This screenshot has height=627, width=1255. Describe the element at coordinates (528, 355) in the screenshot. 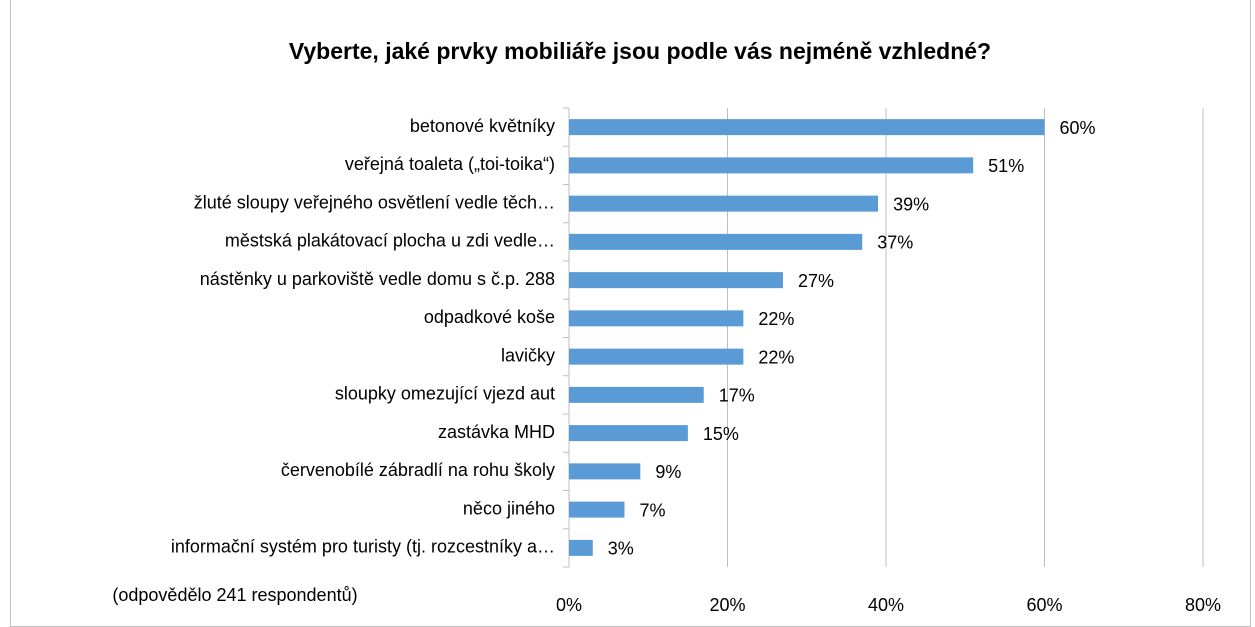

I see `y-tick-label: lavičky` at that location.